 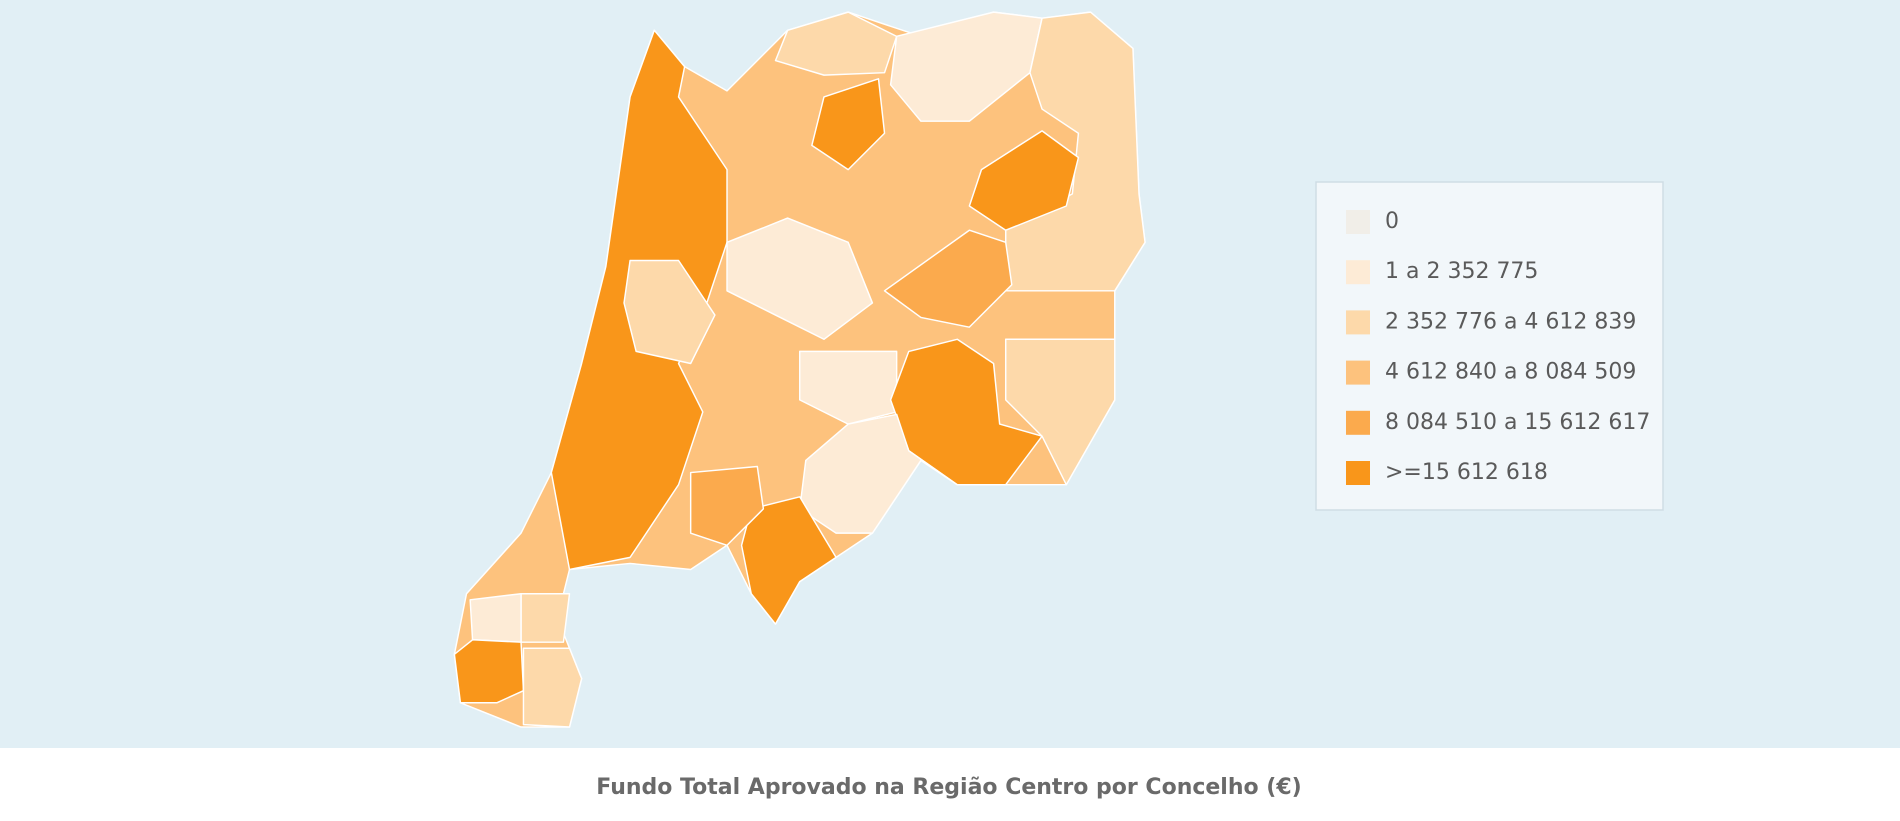 I want to click on legend-label: >=15 612 618, so click(x=1466, y=472).